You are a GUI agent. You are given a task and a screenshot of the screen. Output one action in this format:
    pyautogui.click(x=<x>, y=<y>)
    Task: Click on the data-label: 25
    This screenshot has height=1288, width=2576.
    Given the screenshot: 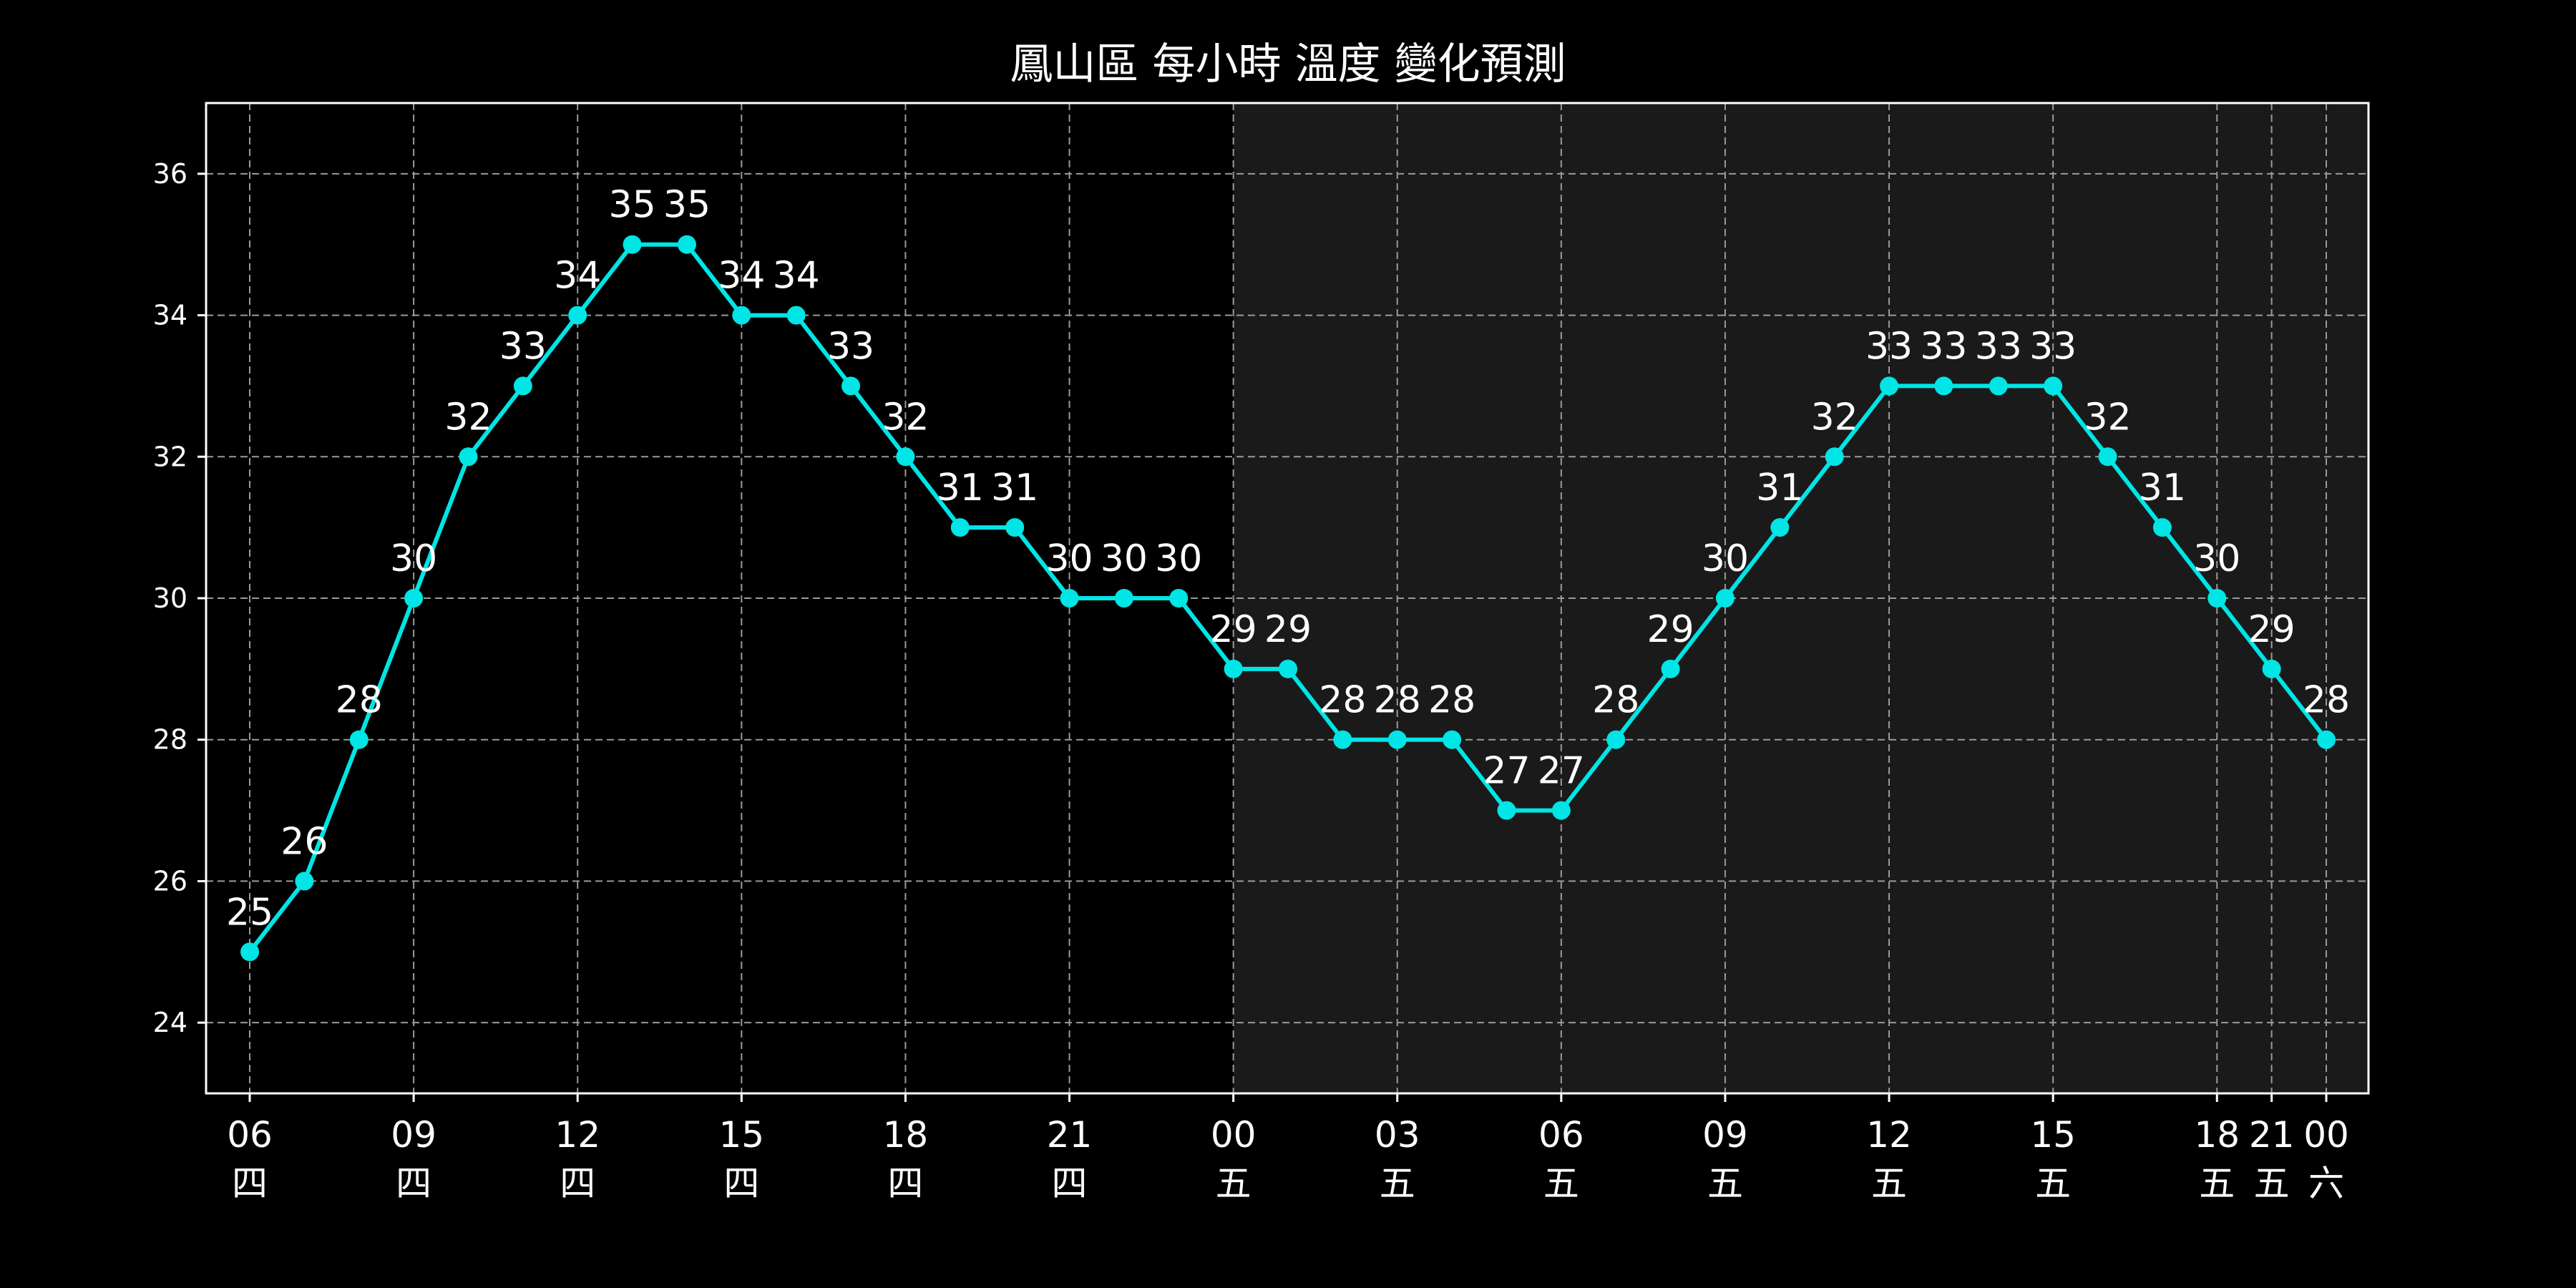 What is the action you would take?
    pyautogui.click(x=249, y=912)
    